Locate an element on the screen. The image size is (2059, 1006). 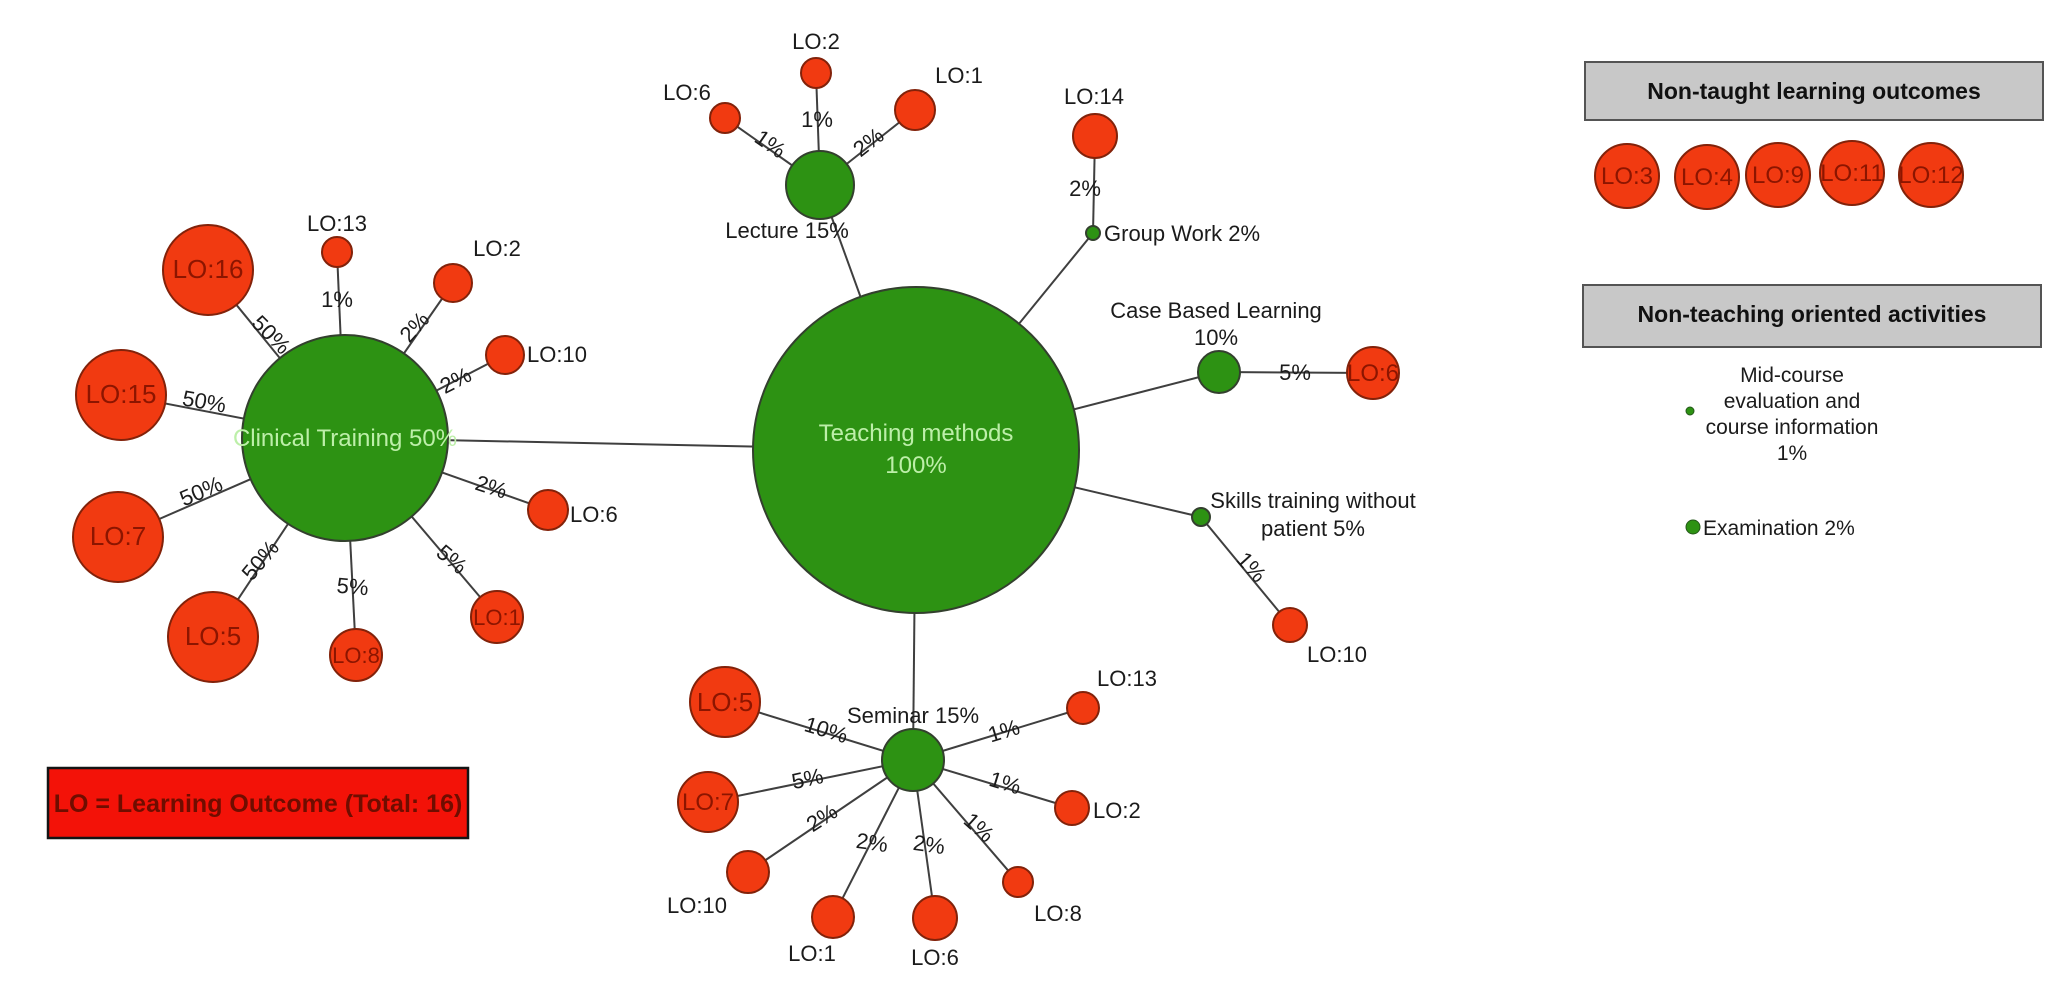
lo12-label: LO:12 is located at coordinates (1930, 175).